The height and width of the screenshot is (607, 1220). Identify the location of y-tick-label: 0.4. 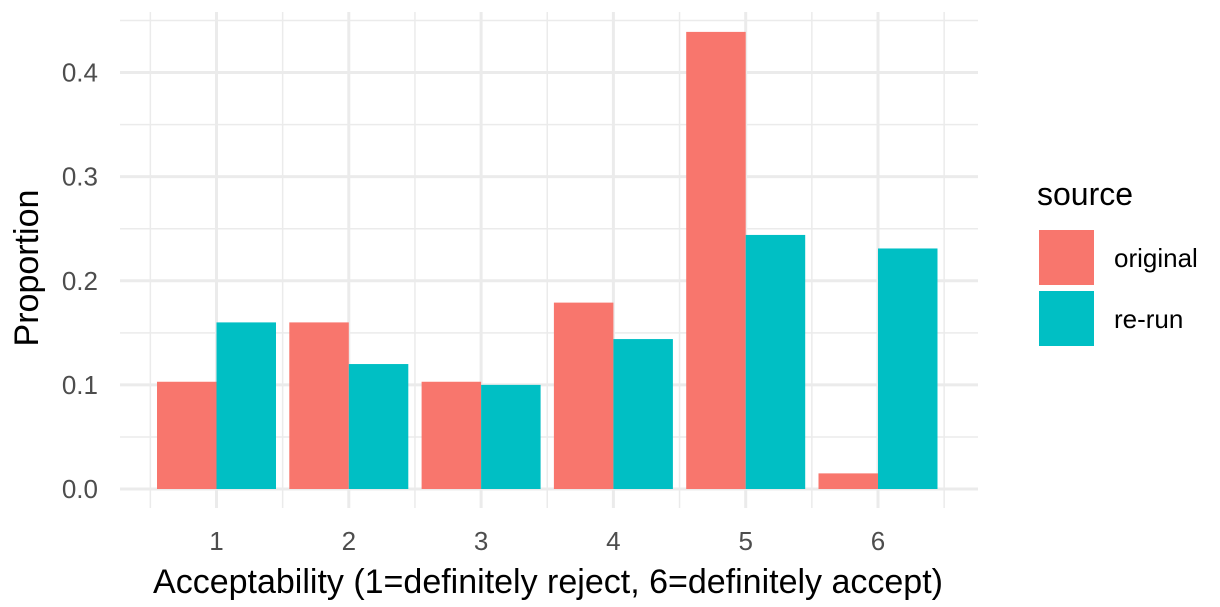
(80, 73).